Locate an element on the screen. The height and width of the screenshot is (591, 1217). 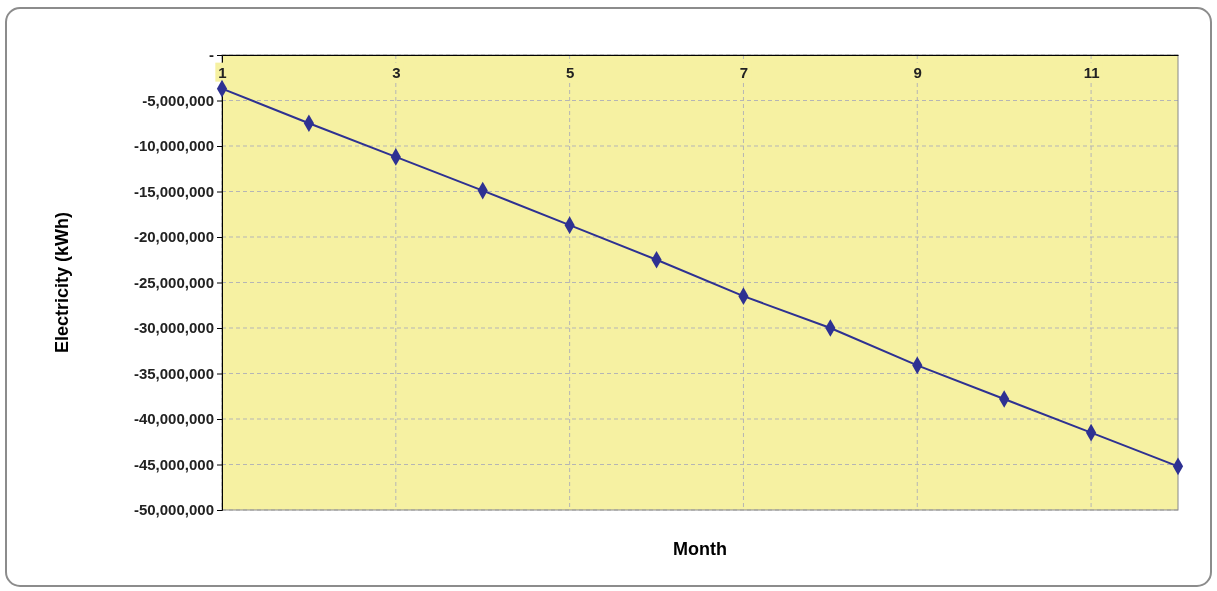
x-tick-label: 7 is located at coordinates (744, 72).